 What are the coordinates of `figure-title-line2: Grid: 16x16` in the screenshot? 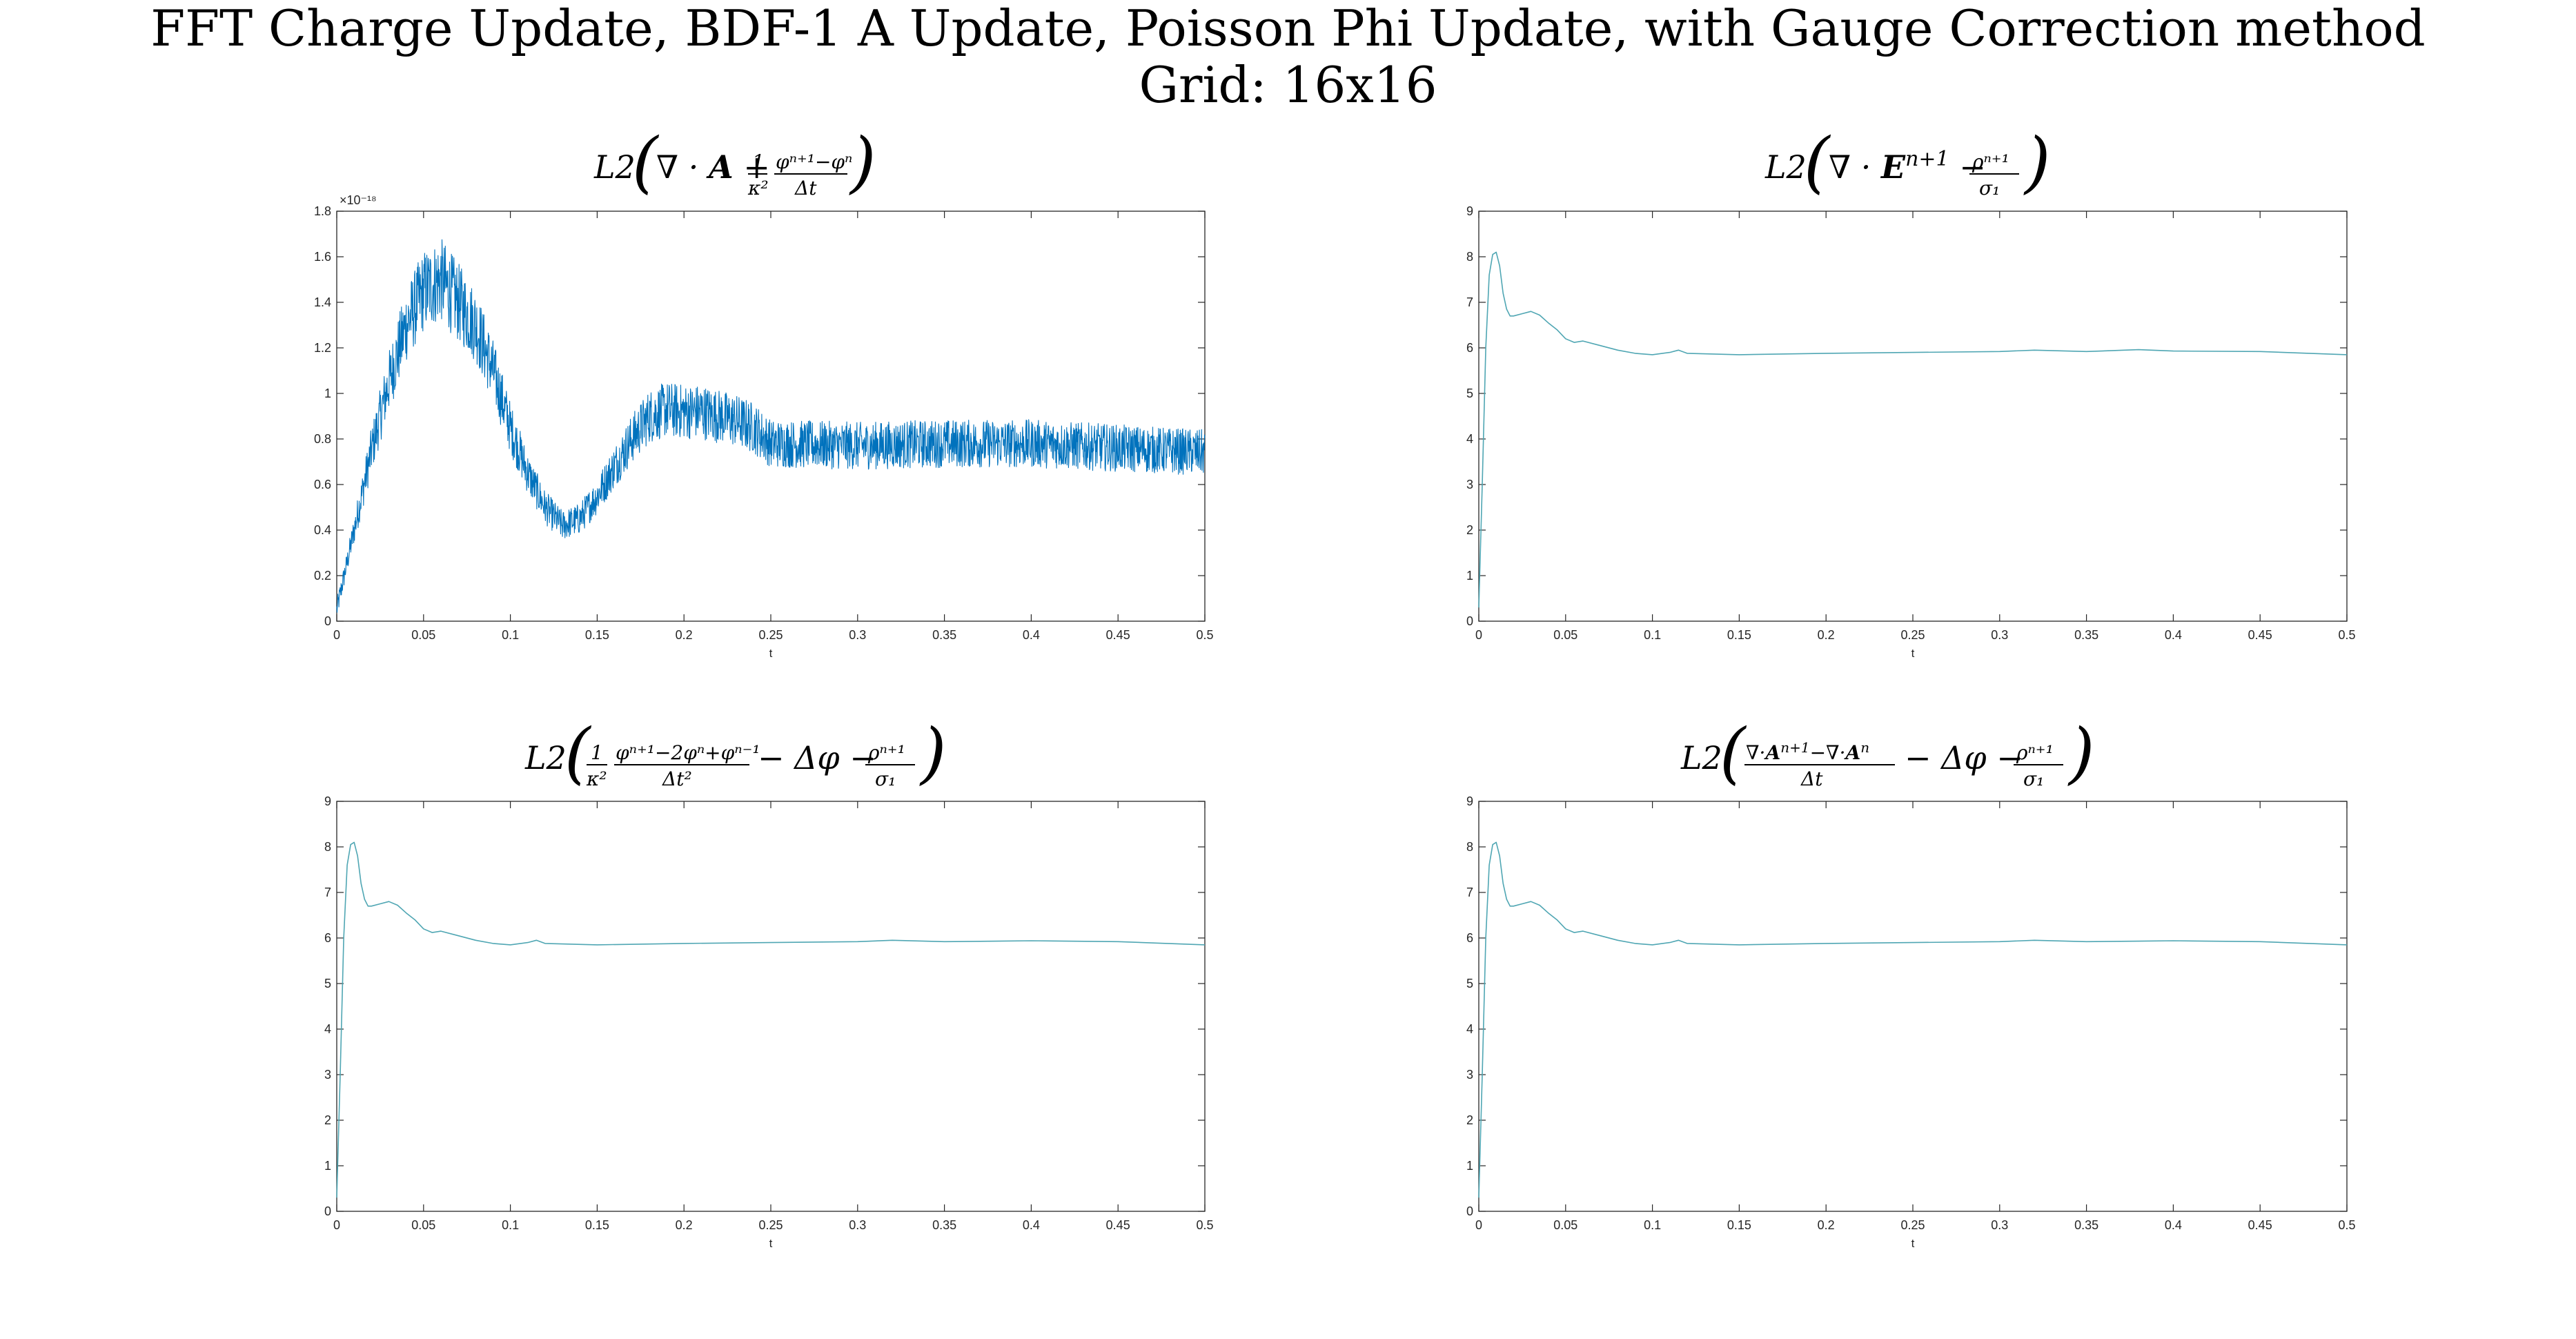 It's located at (1288, 85).